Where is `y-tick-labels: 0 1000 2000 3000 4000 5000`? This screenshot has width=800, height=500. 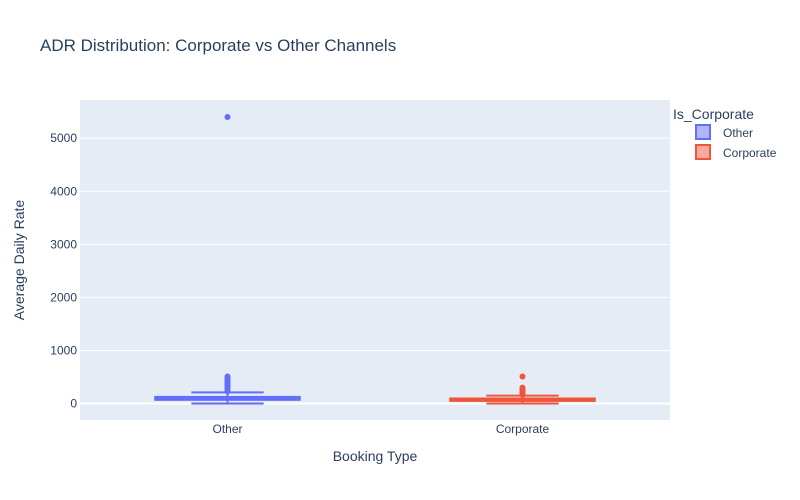
y-tick-labels: 0 1000 2000 3000 4000 5000 is located at coordinates (63, 270).